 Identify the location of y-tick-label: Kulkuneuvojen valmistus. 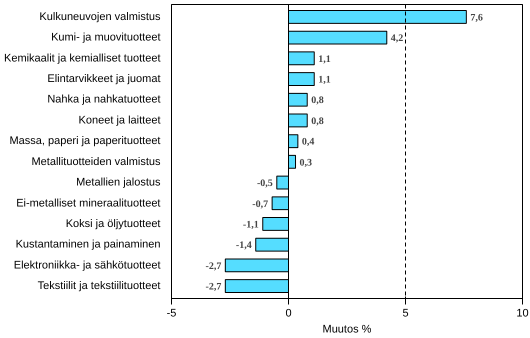
(100, 16).